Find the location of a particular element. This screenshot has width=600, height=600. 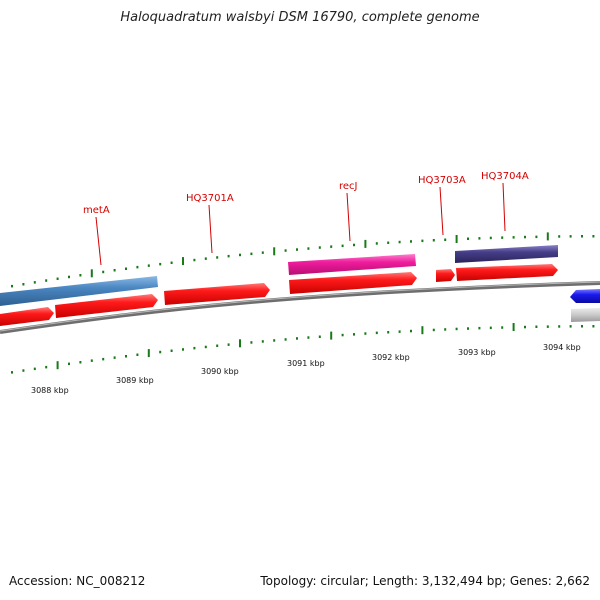

gene-block-grey is located at coordinates (585, 315).